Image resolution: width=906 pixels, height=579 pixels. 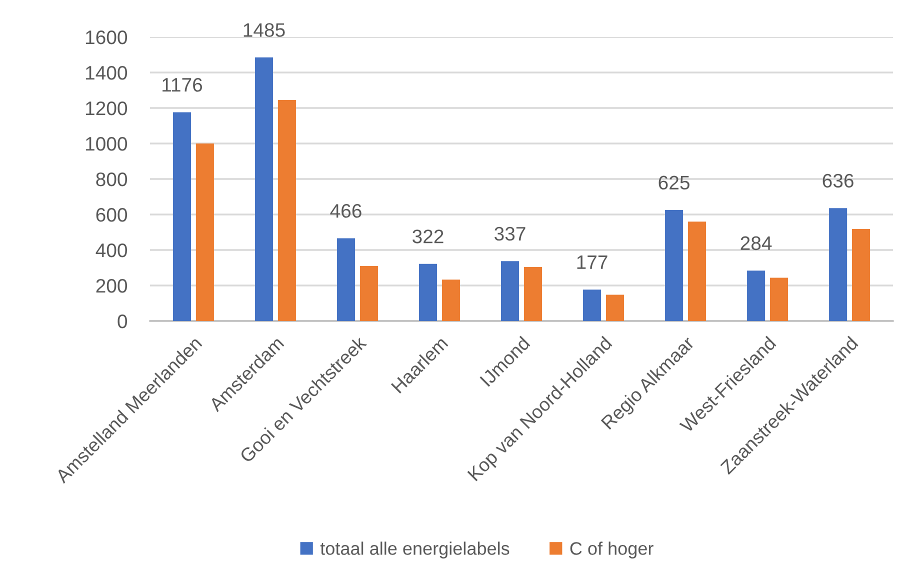 What do you see at coordinates (107, 73) in the screenshot?
I see `y-tick-label: 1400` at bounding box center [107, 73].